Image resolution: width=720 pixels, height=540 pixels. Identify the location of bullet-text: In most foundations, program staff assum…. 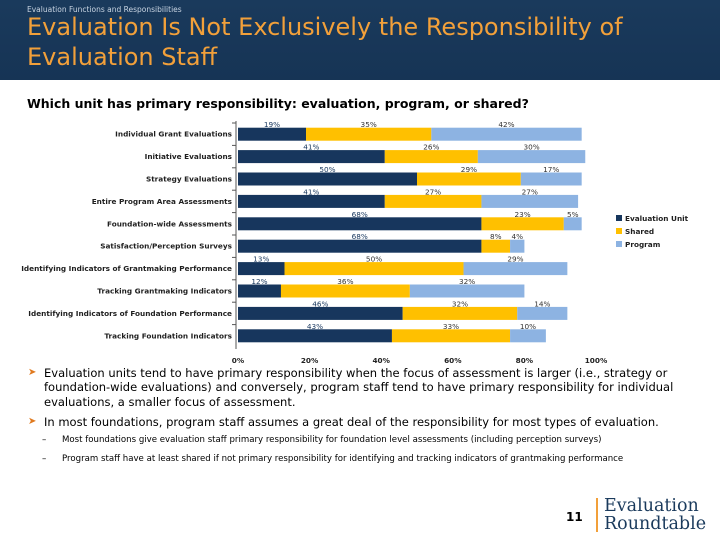
(351, 421).